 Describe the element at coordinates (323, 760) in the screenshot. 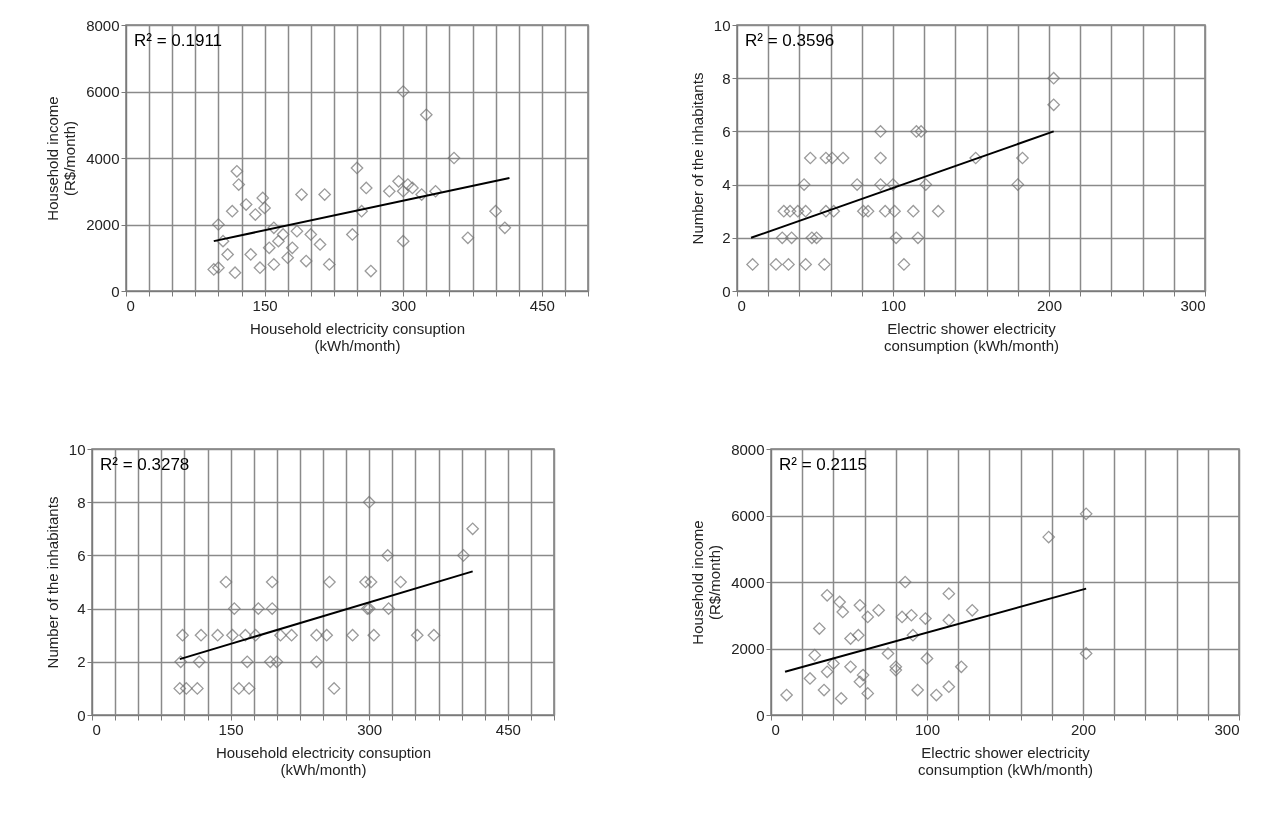

I see `x-axis-title: Household electricity consuption (kWh/month)` at that location.